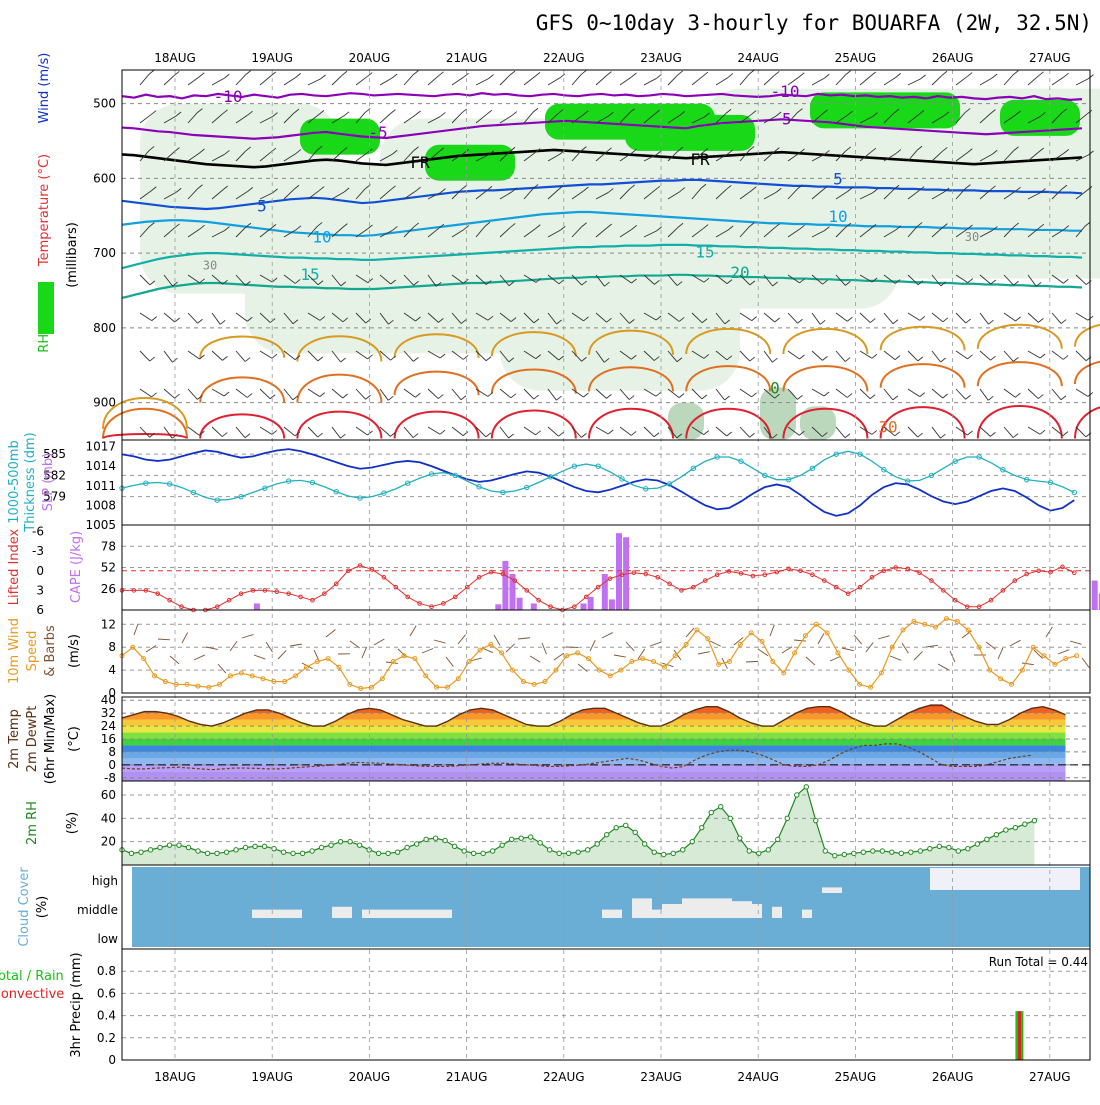 The width and height of the screenshot is (1100, 1105). What do you see at coordinates (32, 976) in the screenshot?
I see `precip-legend-total: Total / Rain` at bounding box center [32, 976].